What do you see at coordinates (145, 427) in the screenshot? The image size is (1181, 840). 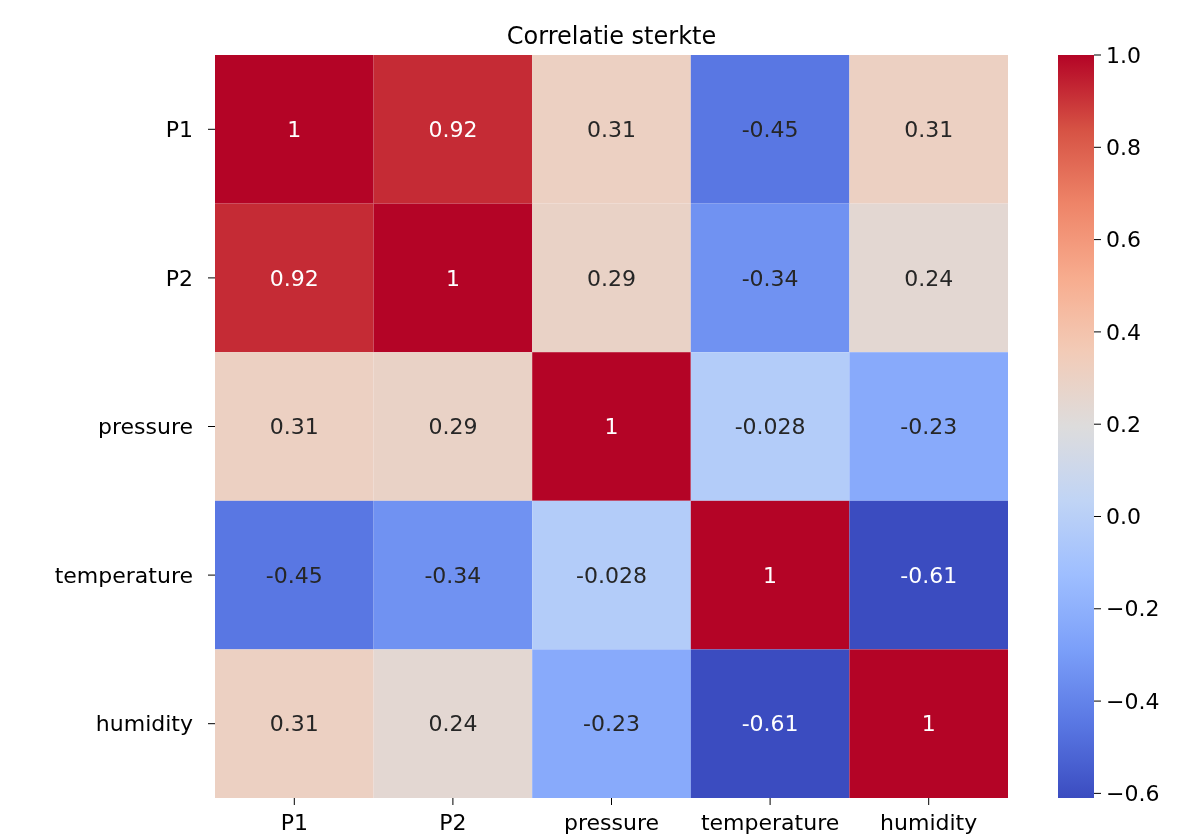 I see `y-tick-label: pressure` at bounding box center [145, 427].